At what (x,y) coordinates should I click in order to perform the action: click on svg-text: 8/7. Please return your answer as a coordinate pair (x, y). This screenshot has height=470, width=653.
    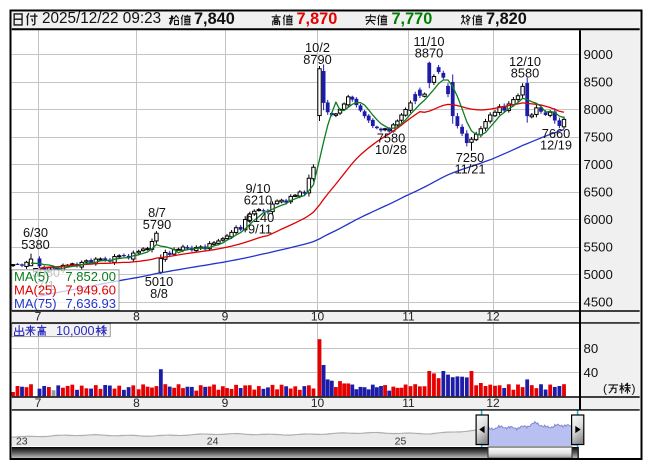
    Looking at the image, I should click on (157, 212).